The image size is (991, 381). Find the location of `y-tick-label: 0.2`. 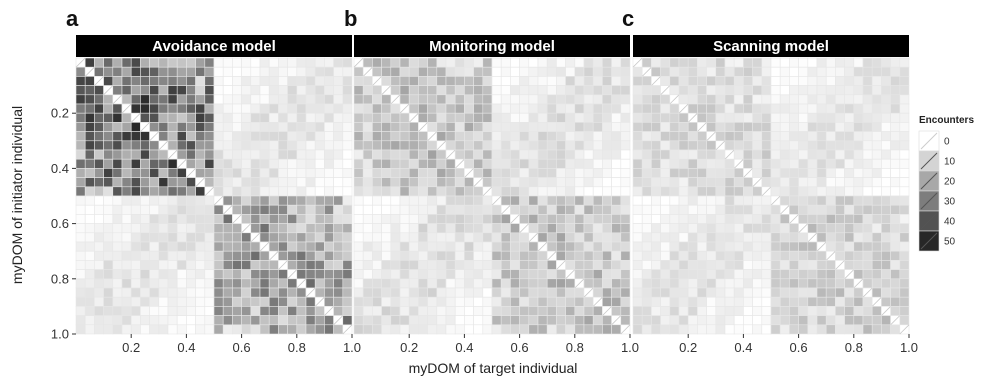

y-tick-label: 0.2 is located at coordinates (60, 113).